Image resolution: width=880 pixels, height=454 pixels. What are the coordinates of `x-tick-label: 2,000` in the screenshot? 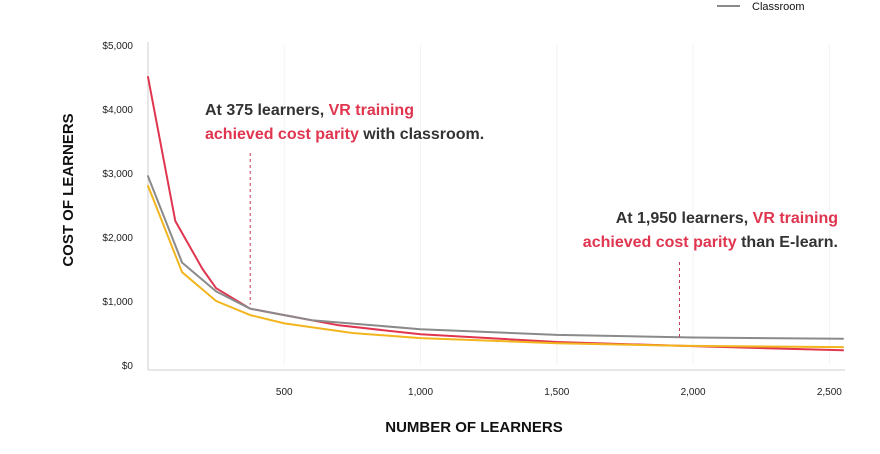 It's located at (693, 392).